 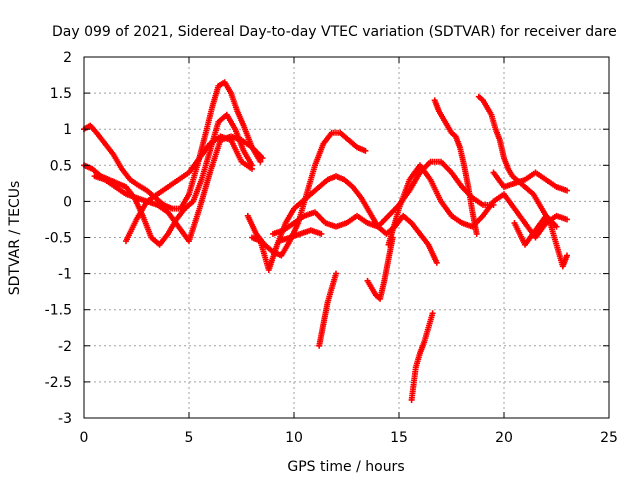 What do you see at coordinates (67, 58) in the screenshot?
I see `y-tick-label: 2` at bounding box center [67, 58].